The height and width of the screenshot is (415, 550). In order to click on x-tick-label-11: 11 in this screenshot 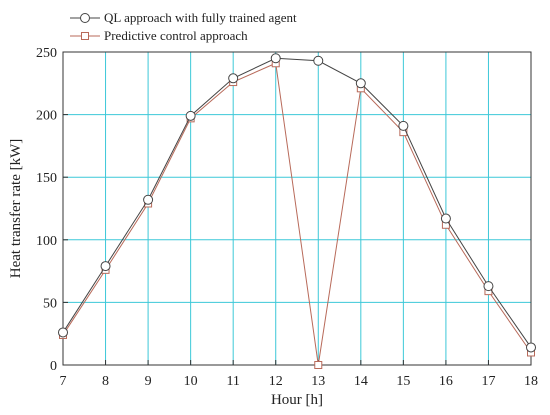, I will do `click(232, 381)`.